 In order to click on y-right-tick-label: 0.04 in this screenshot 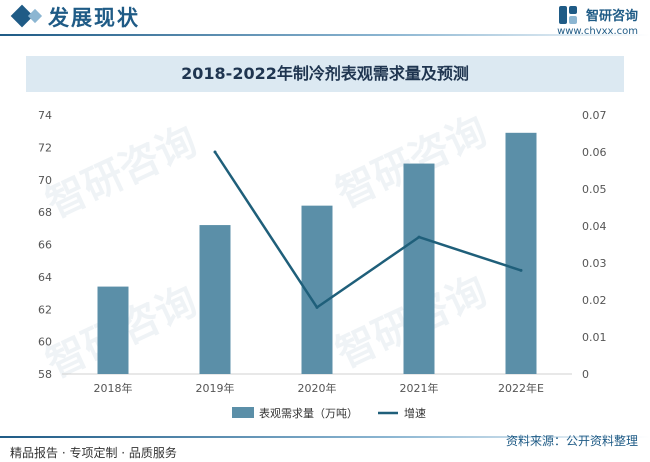, I will do `click(594, 226)`.